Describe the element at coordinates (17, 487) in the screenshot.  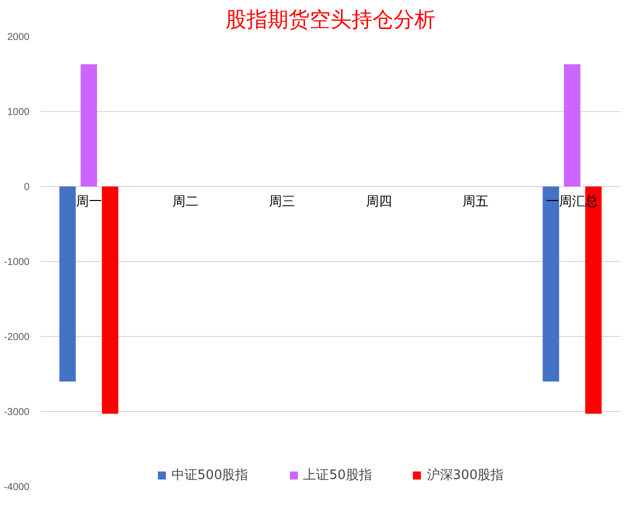
I see `y-tick-label: -4000` at that location.